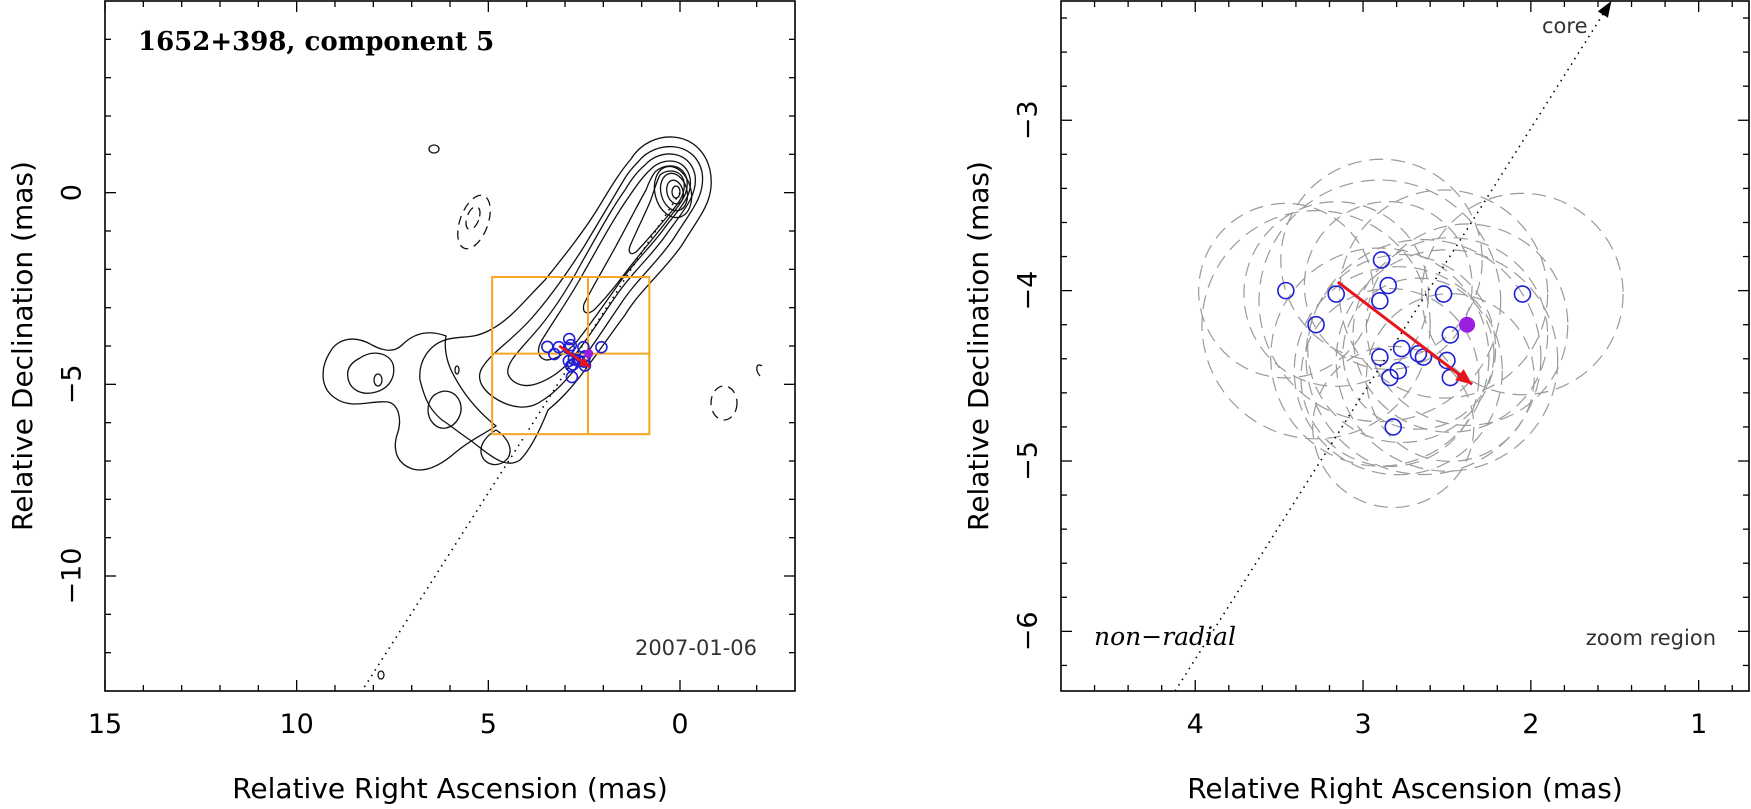 The image size is (1751, 809). What do you see at coordinates (410, 401) in the screenshot?
I see `contour-lobe-outer` at bounding box center [410, 401].